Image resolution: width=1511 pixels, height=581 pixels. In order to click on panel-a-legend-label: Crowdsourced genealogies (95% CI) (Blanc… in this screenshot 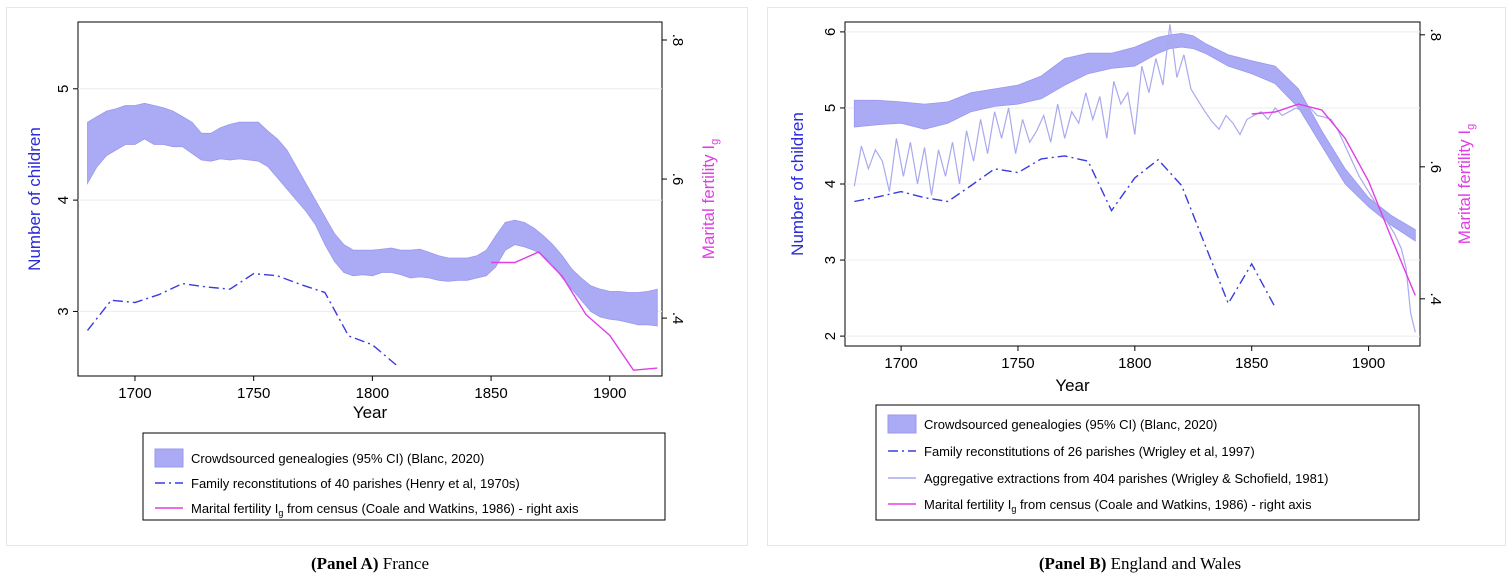, I will do `click(337, 458)`.